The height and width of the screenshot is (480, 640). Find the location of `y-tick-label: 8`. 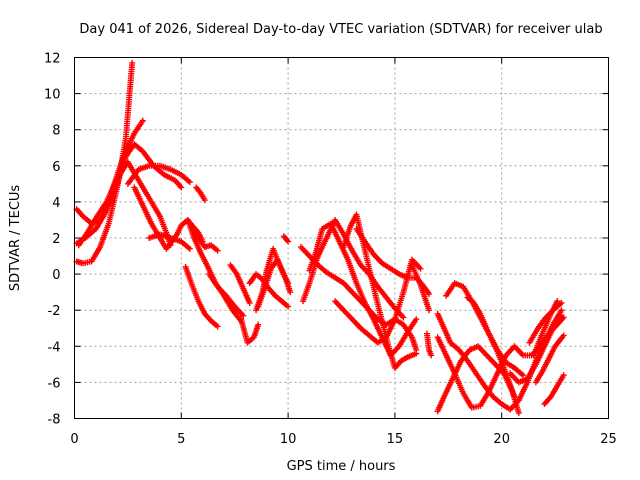

y-tick-label: 8 is located at coordinates (56, 131).